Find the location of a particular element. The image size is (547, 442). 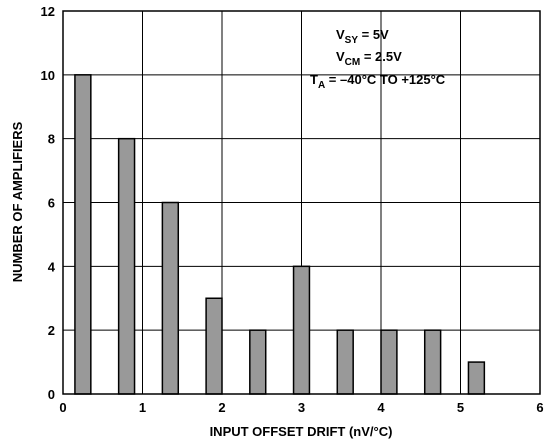

y-tick-label: 2 is located at coordinates (51, 330).